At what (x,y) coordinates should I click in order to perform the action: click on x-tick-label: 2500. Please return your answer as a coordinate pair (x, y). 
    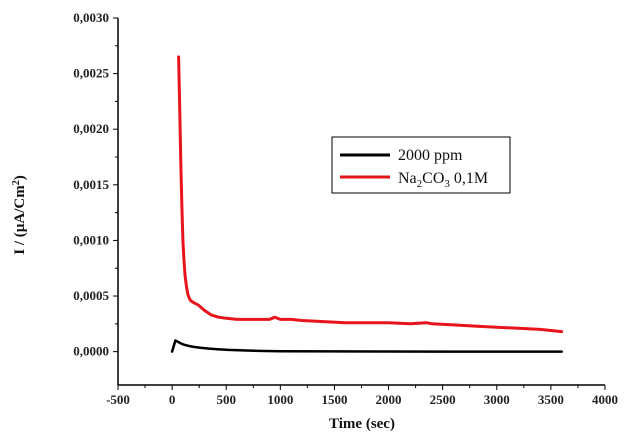
    Looking at the image, I should click on (443, 399).